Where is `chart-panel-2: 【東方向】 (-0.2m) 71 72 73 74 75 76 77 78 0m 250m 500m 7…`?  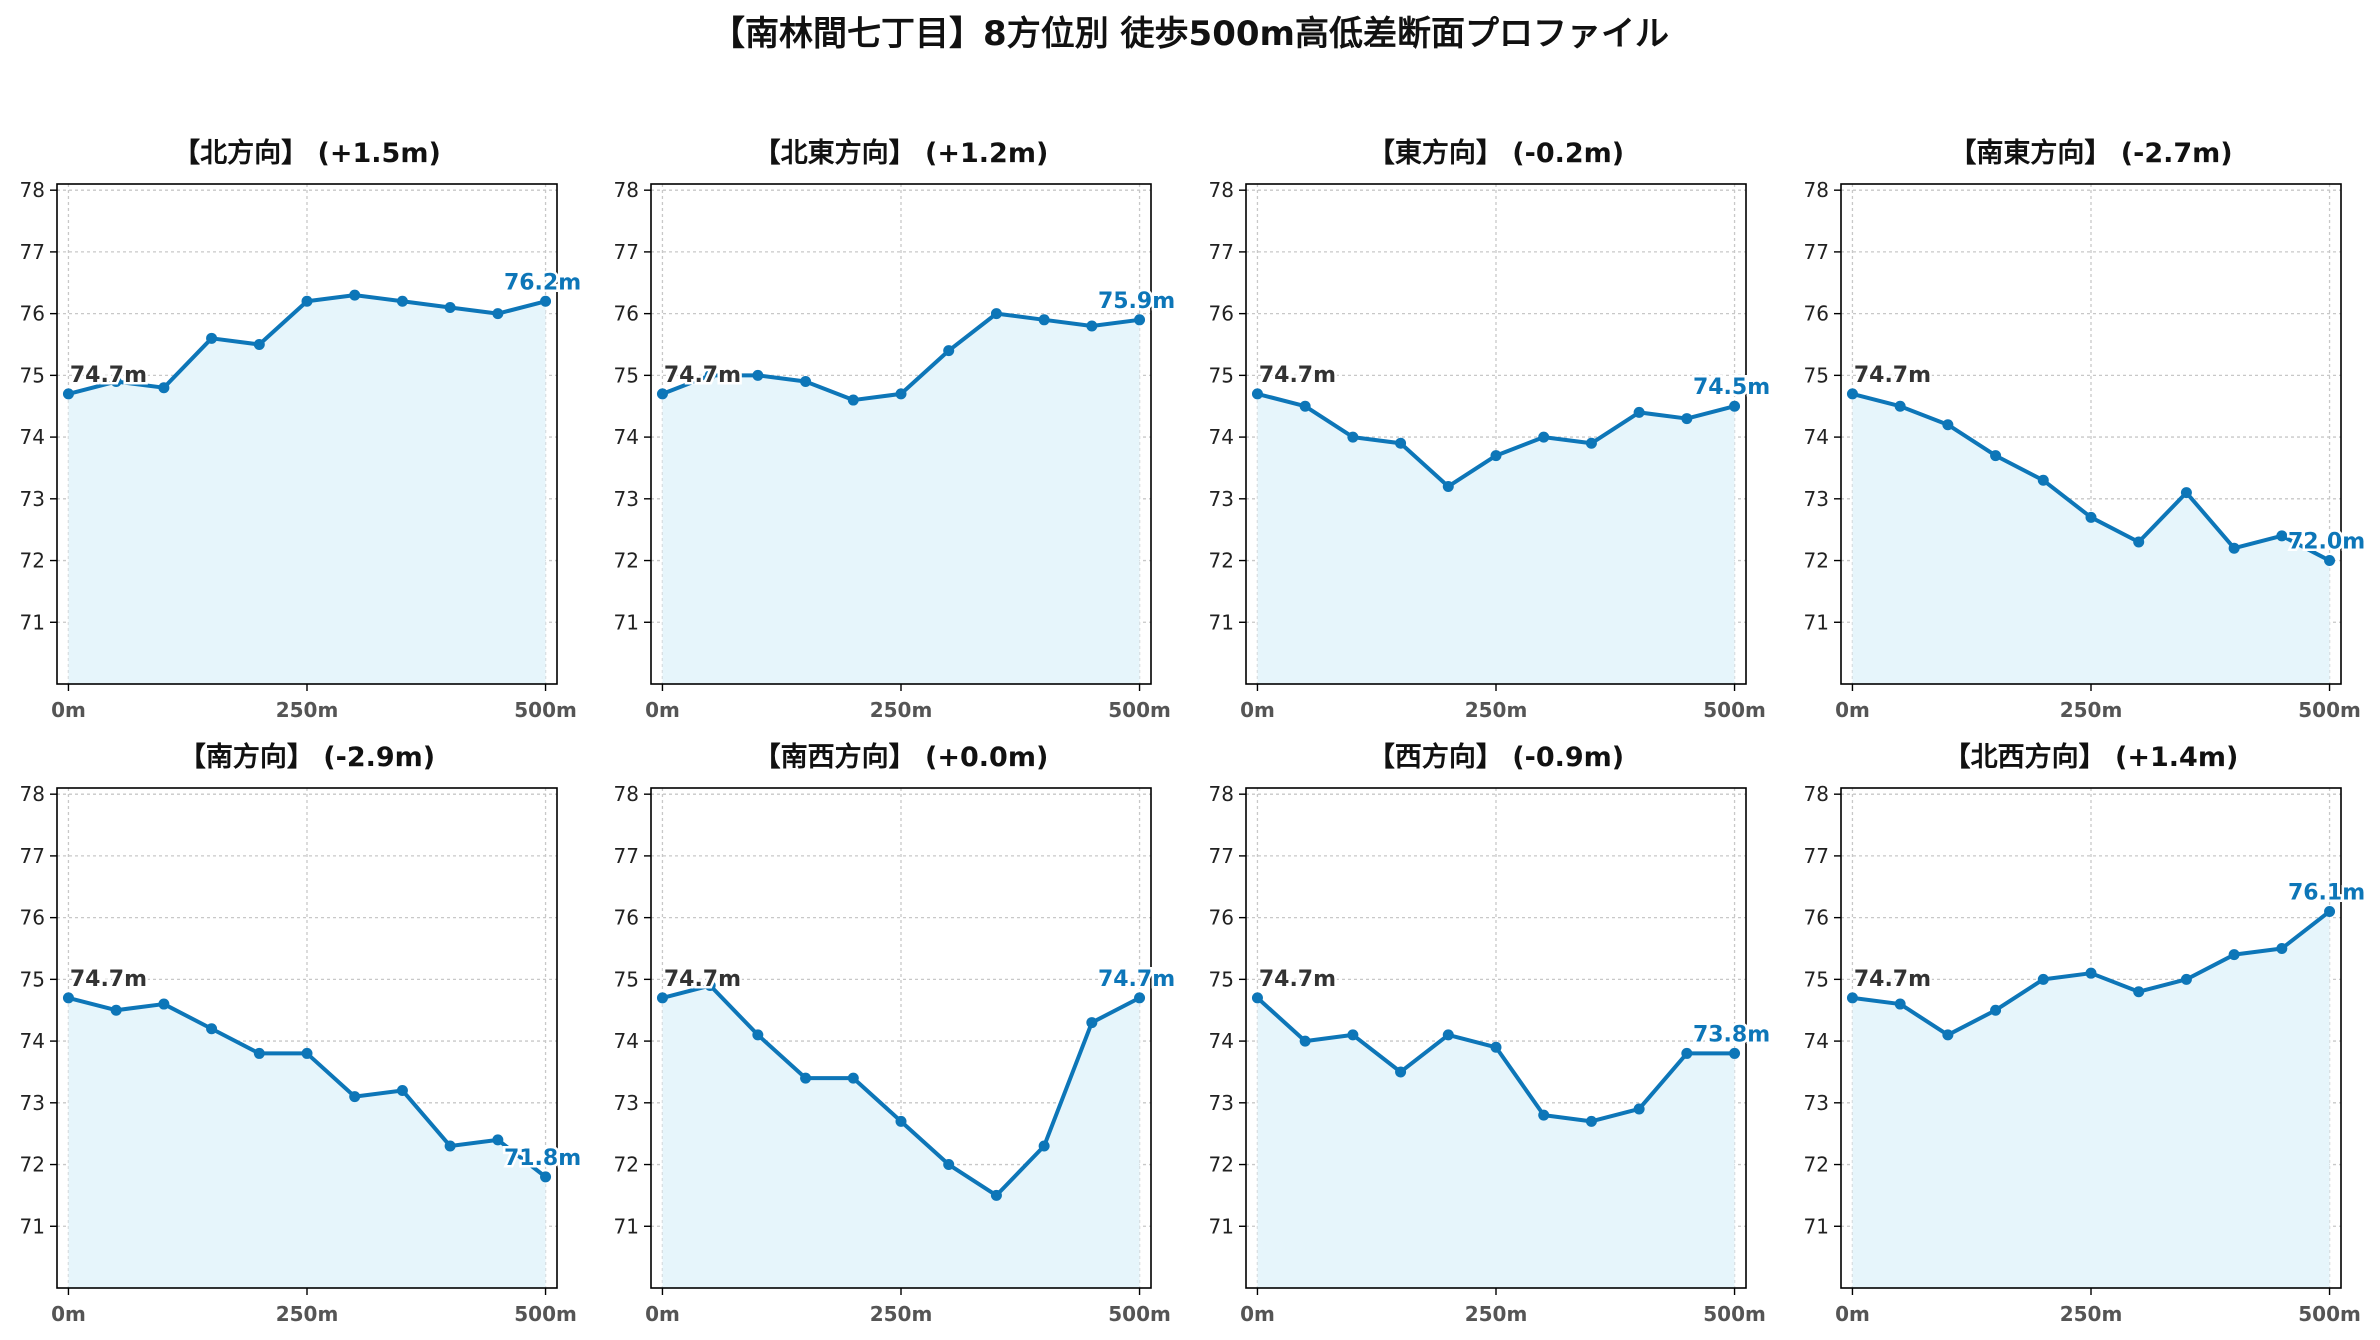 chart-panel-2: 【東方向】 (-0.2m) 71 72 73 74 75 76 77 78 0m 250m 500m 7… is located at coordinates (1491, 429).